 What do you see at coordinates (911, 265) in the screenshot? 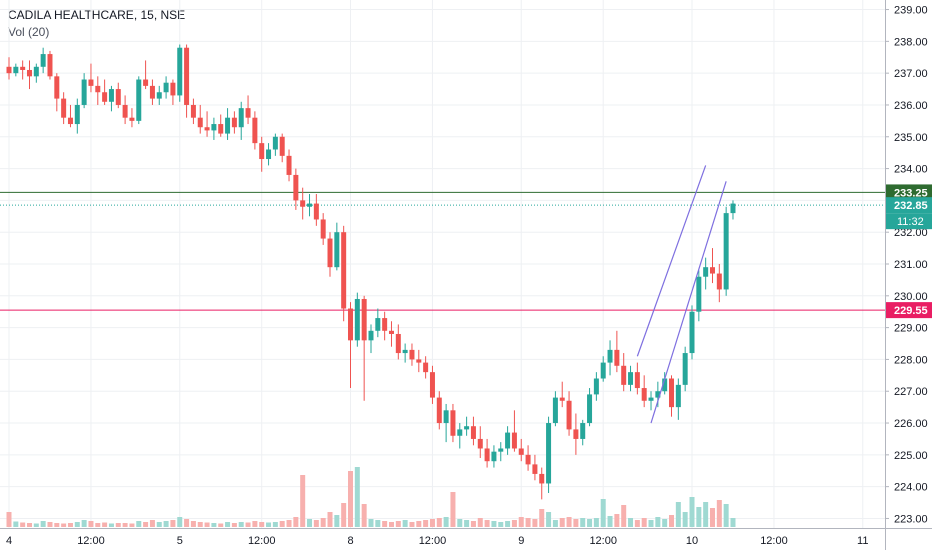
I see `price-tick-label: 231.00` at bounding box center [911, 265].